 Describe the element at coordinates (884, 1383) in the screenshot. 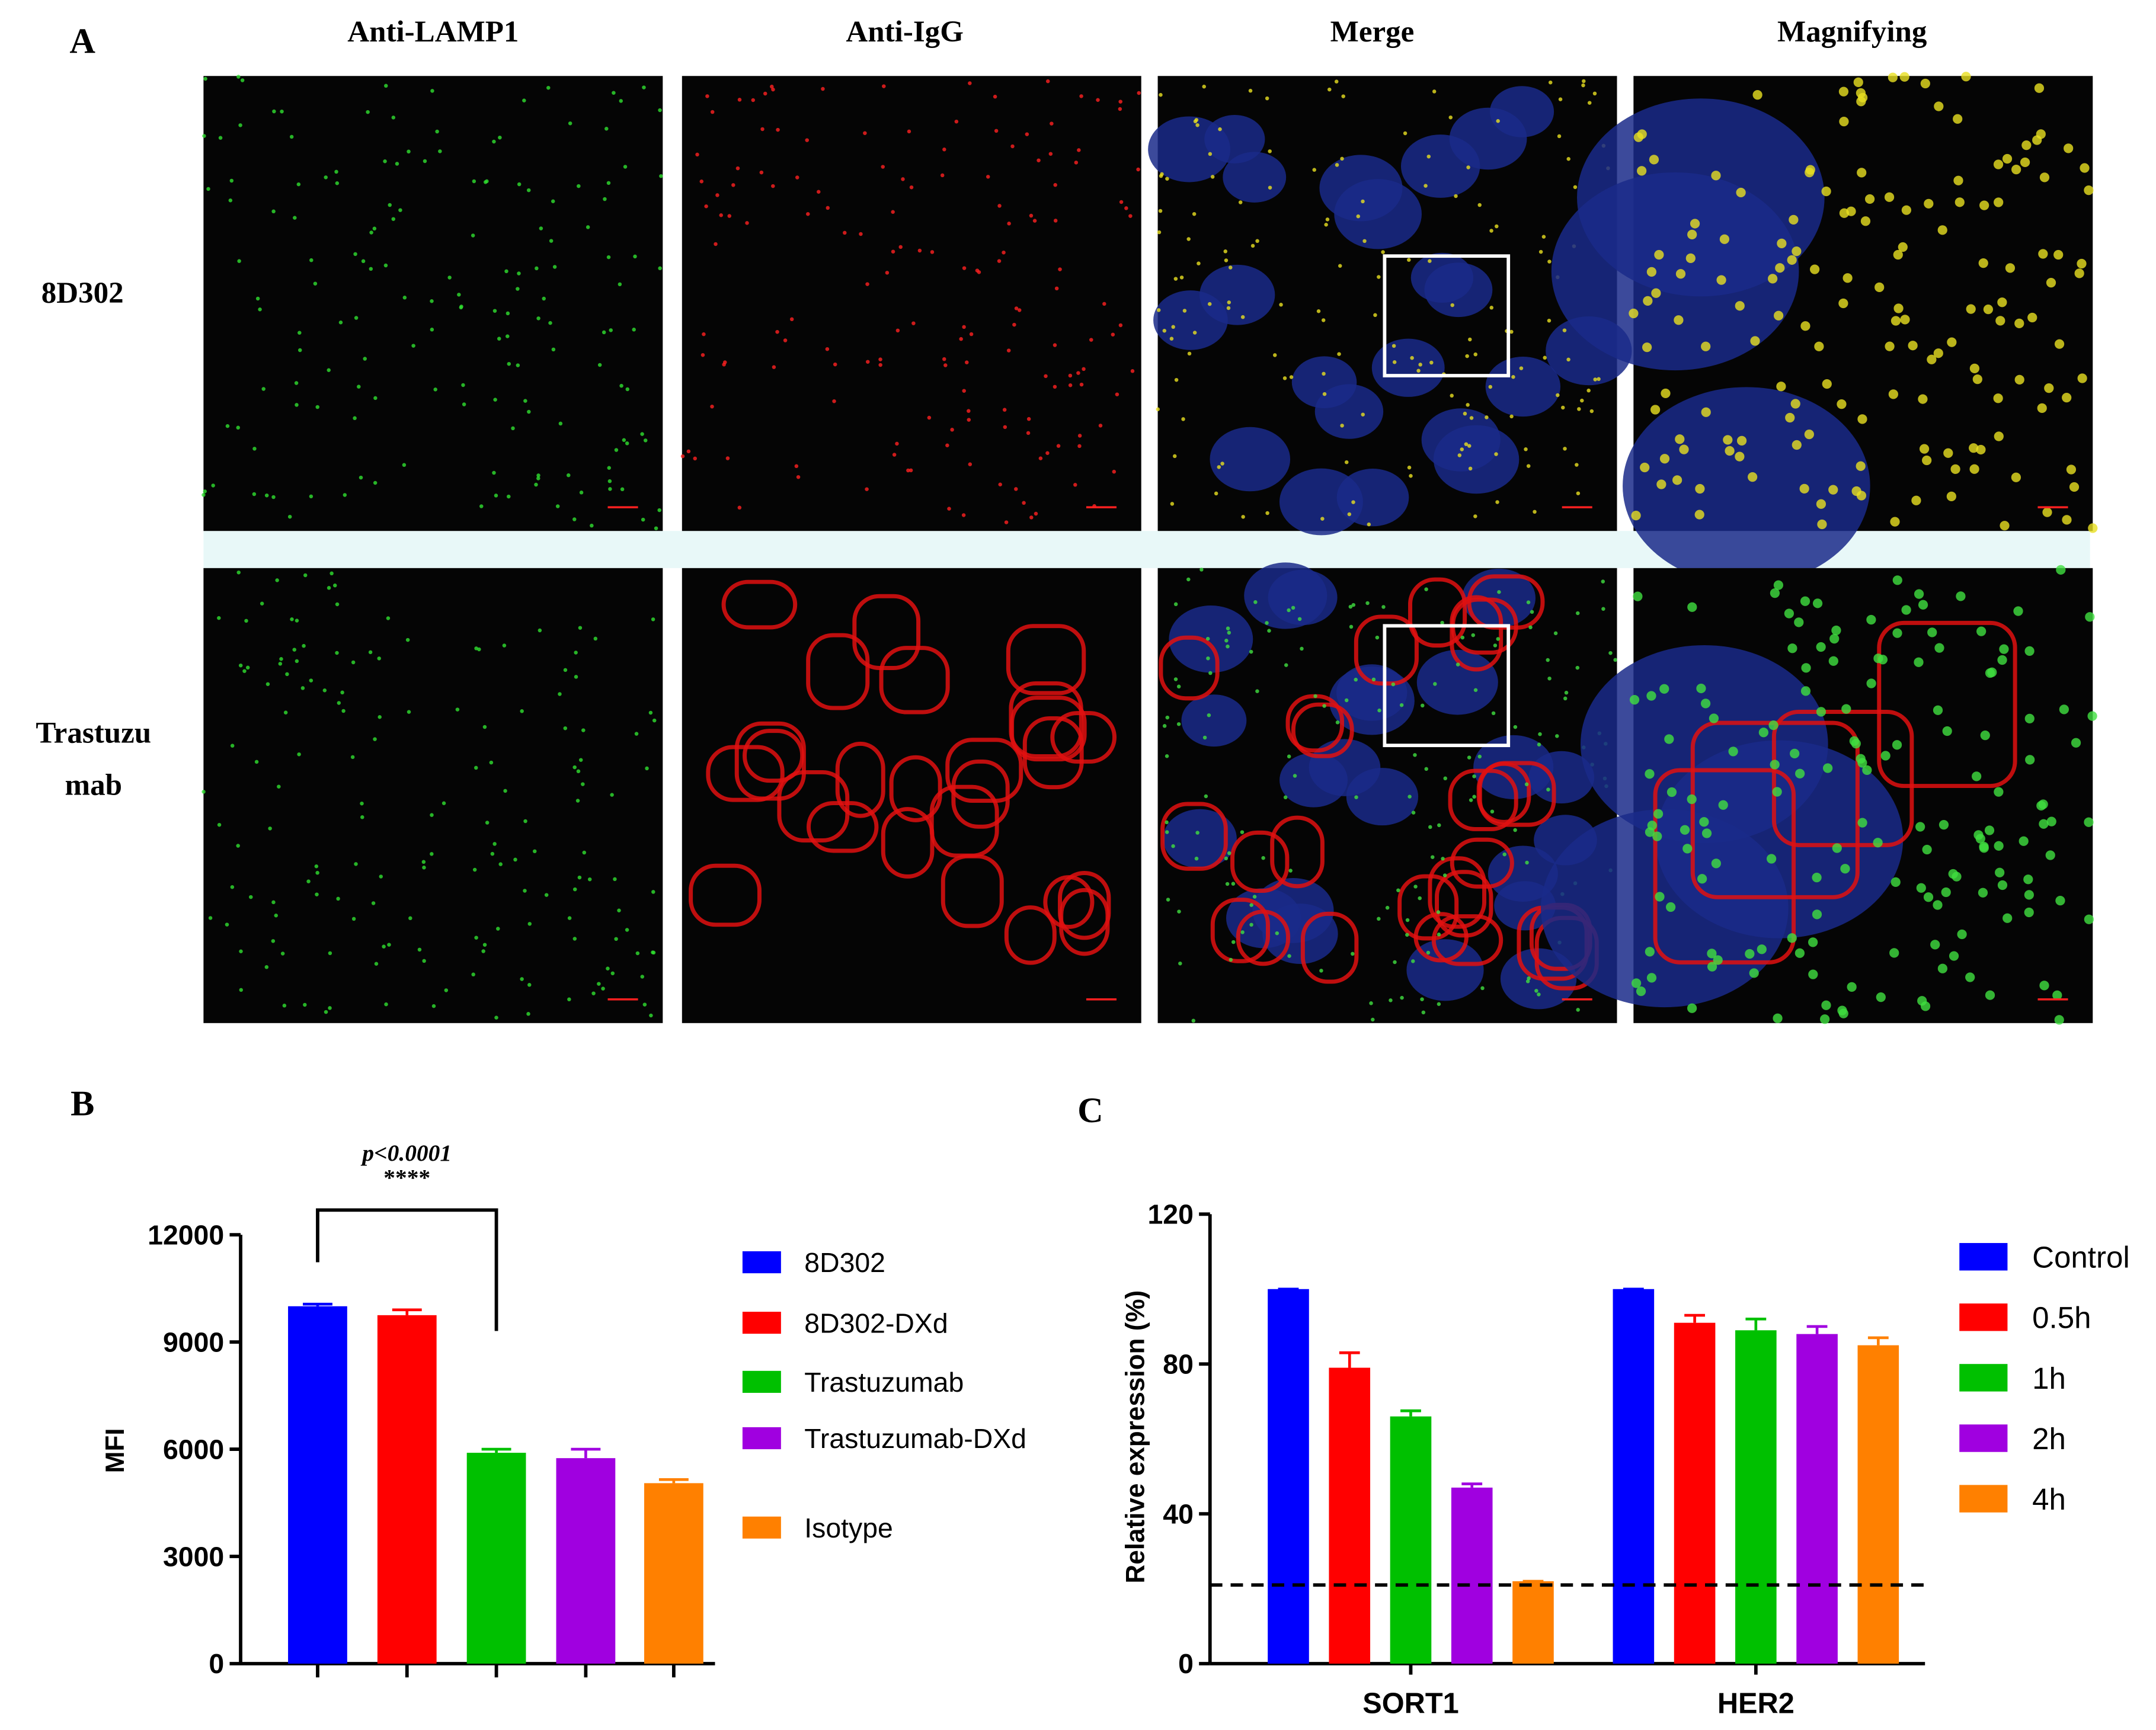

I see `legend-label: Trastuzumab` at that location.